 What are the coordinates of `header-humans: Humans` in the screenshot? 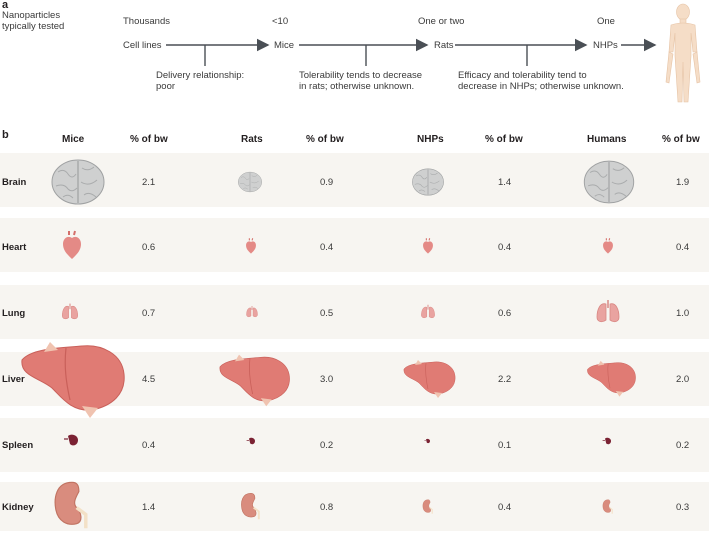 It's located at (607, 139).